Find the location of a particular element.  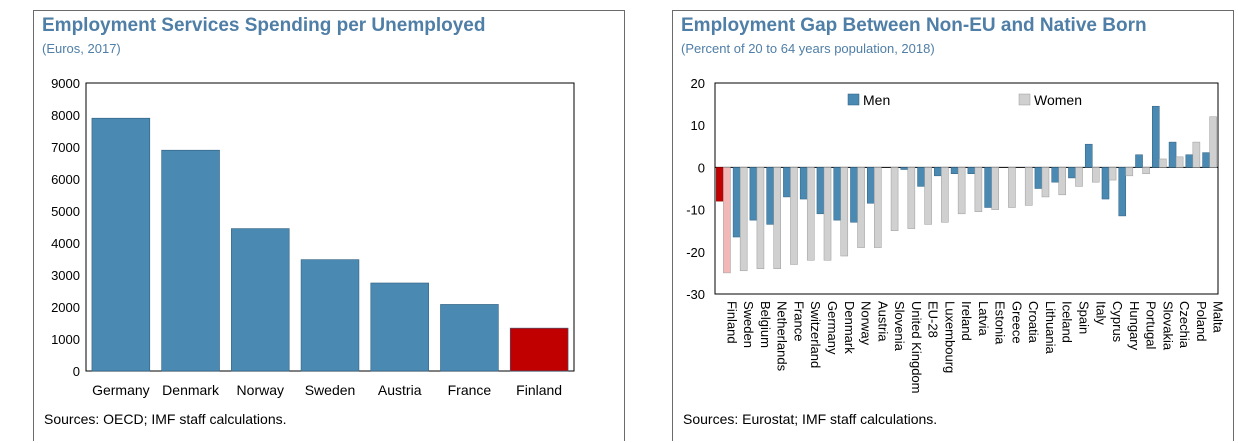

x-tick-label: Slovakia is located at coordinates (1167, 326).